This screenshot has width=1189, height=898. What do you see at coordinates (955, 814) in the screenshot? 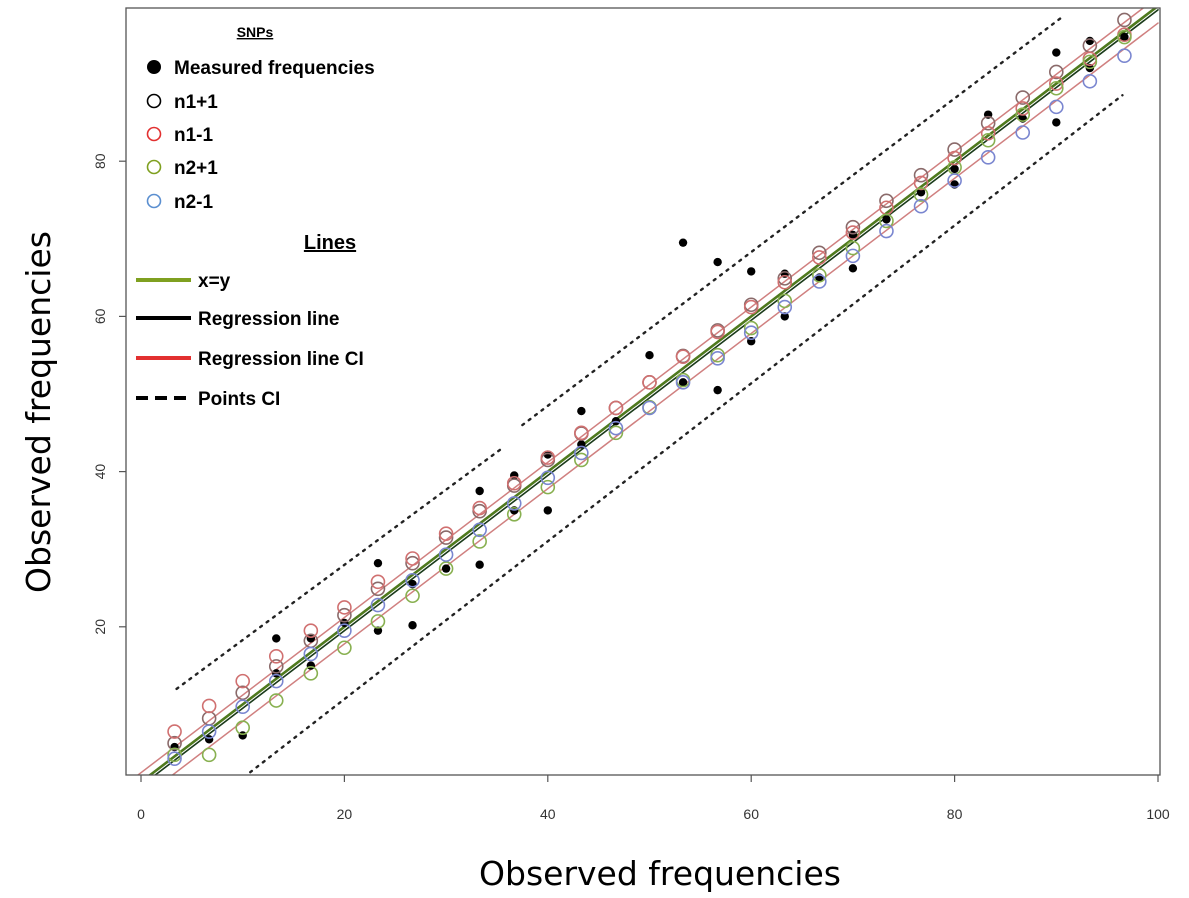
I see `x-tick-label: 80` at bounding box center [955, 814].